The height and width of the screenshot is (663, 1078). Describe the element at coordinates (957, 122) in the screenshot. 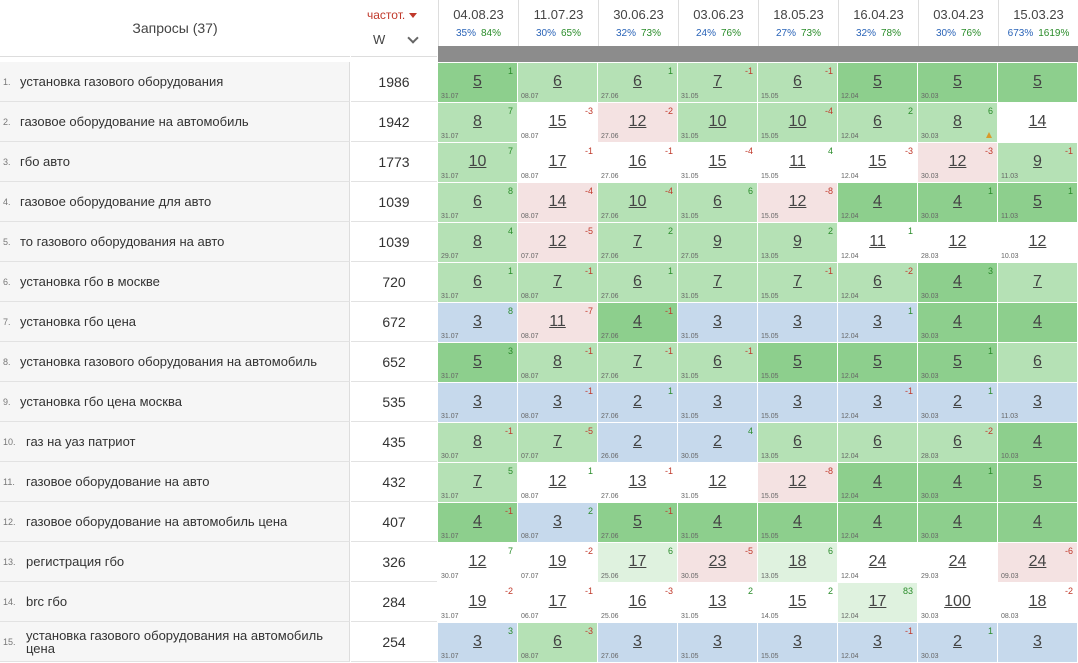

I see `position-cell: 8 6 30.03` at that location.